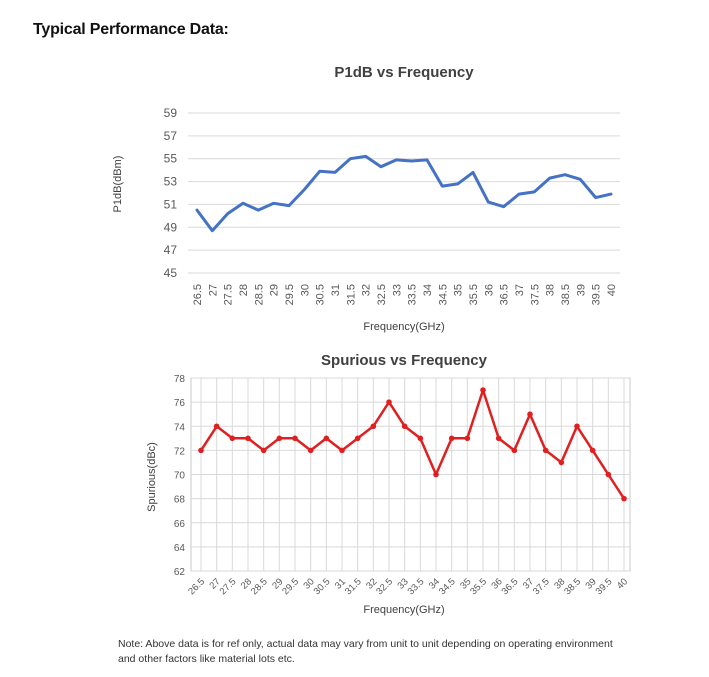 This screenshot has height=677, width=709. I want to click on x-tick-label: 36, so click(489, 290).